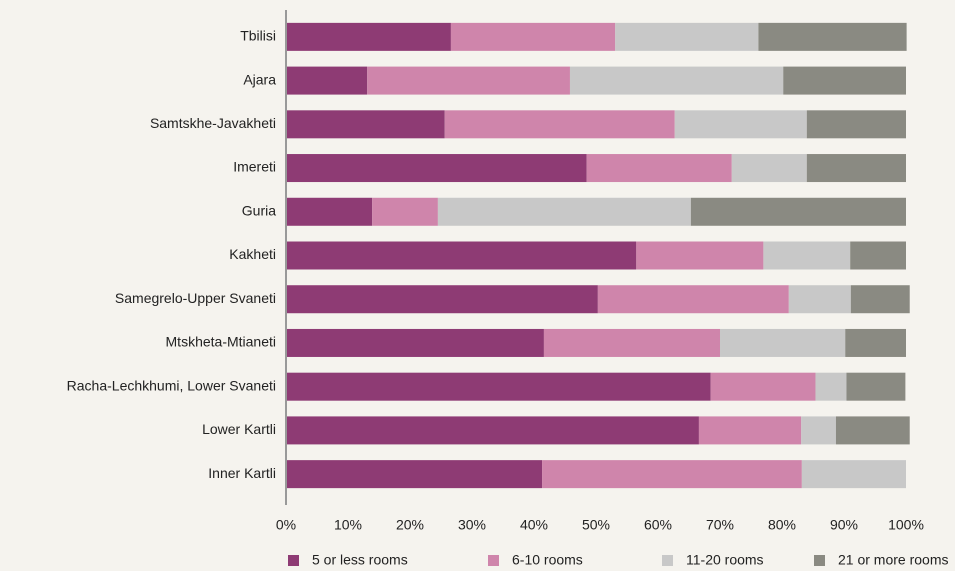 The width and height of the screenshot is (955, 571). What do you see at coordinates (725, 560) in the screenshot?
I see `legend-label: 11-20 rooms` at bounding box center [725, 560].